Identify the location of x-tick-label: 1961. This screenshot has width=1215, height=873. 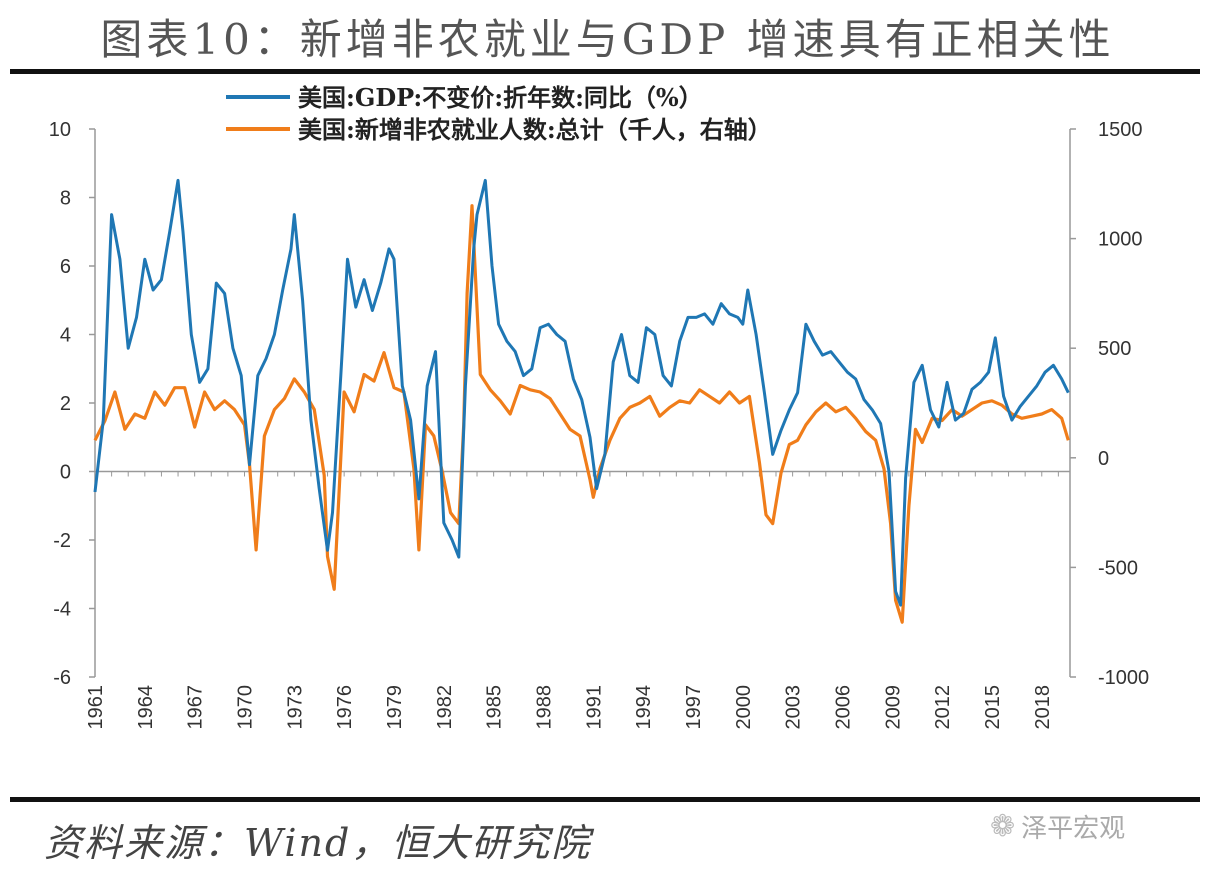
(96, 707).